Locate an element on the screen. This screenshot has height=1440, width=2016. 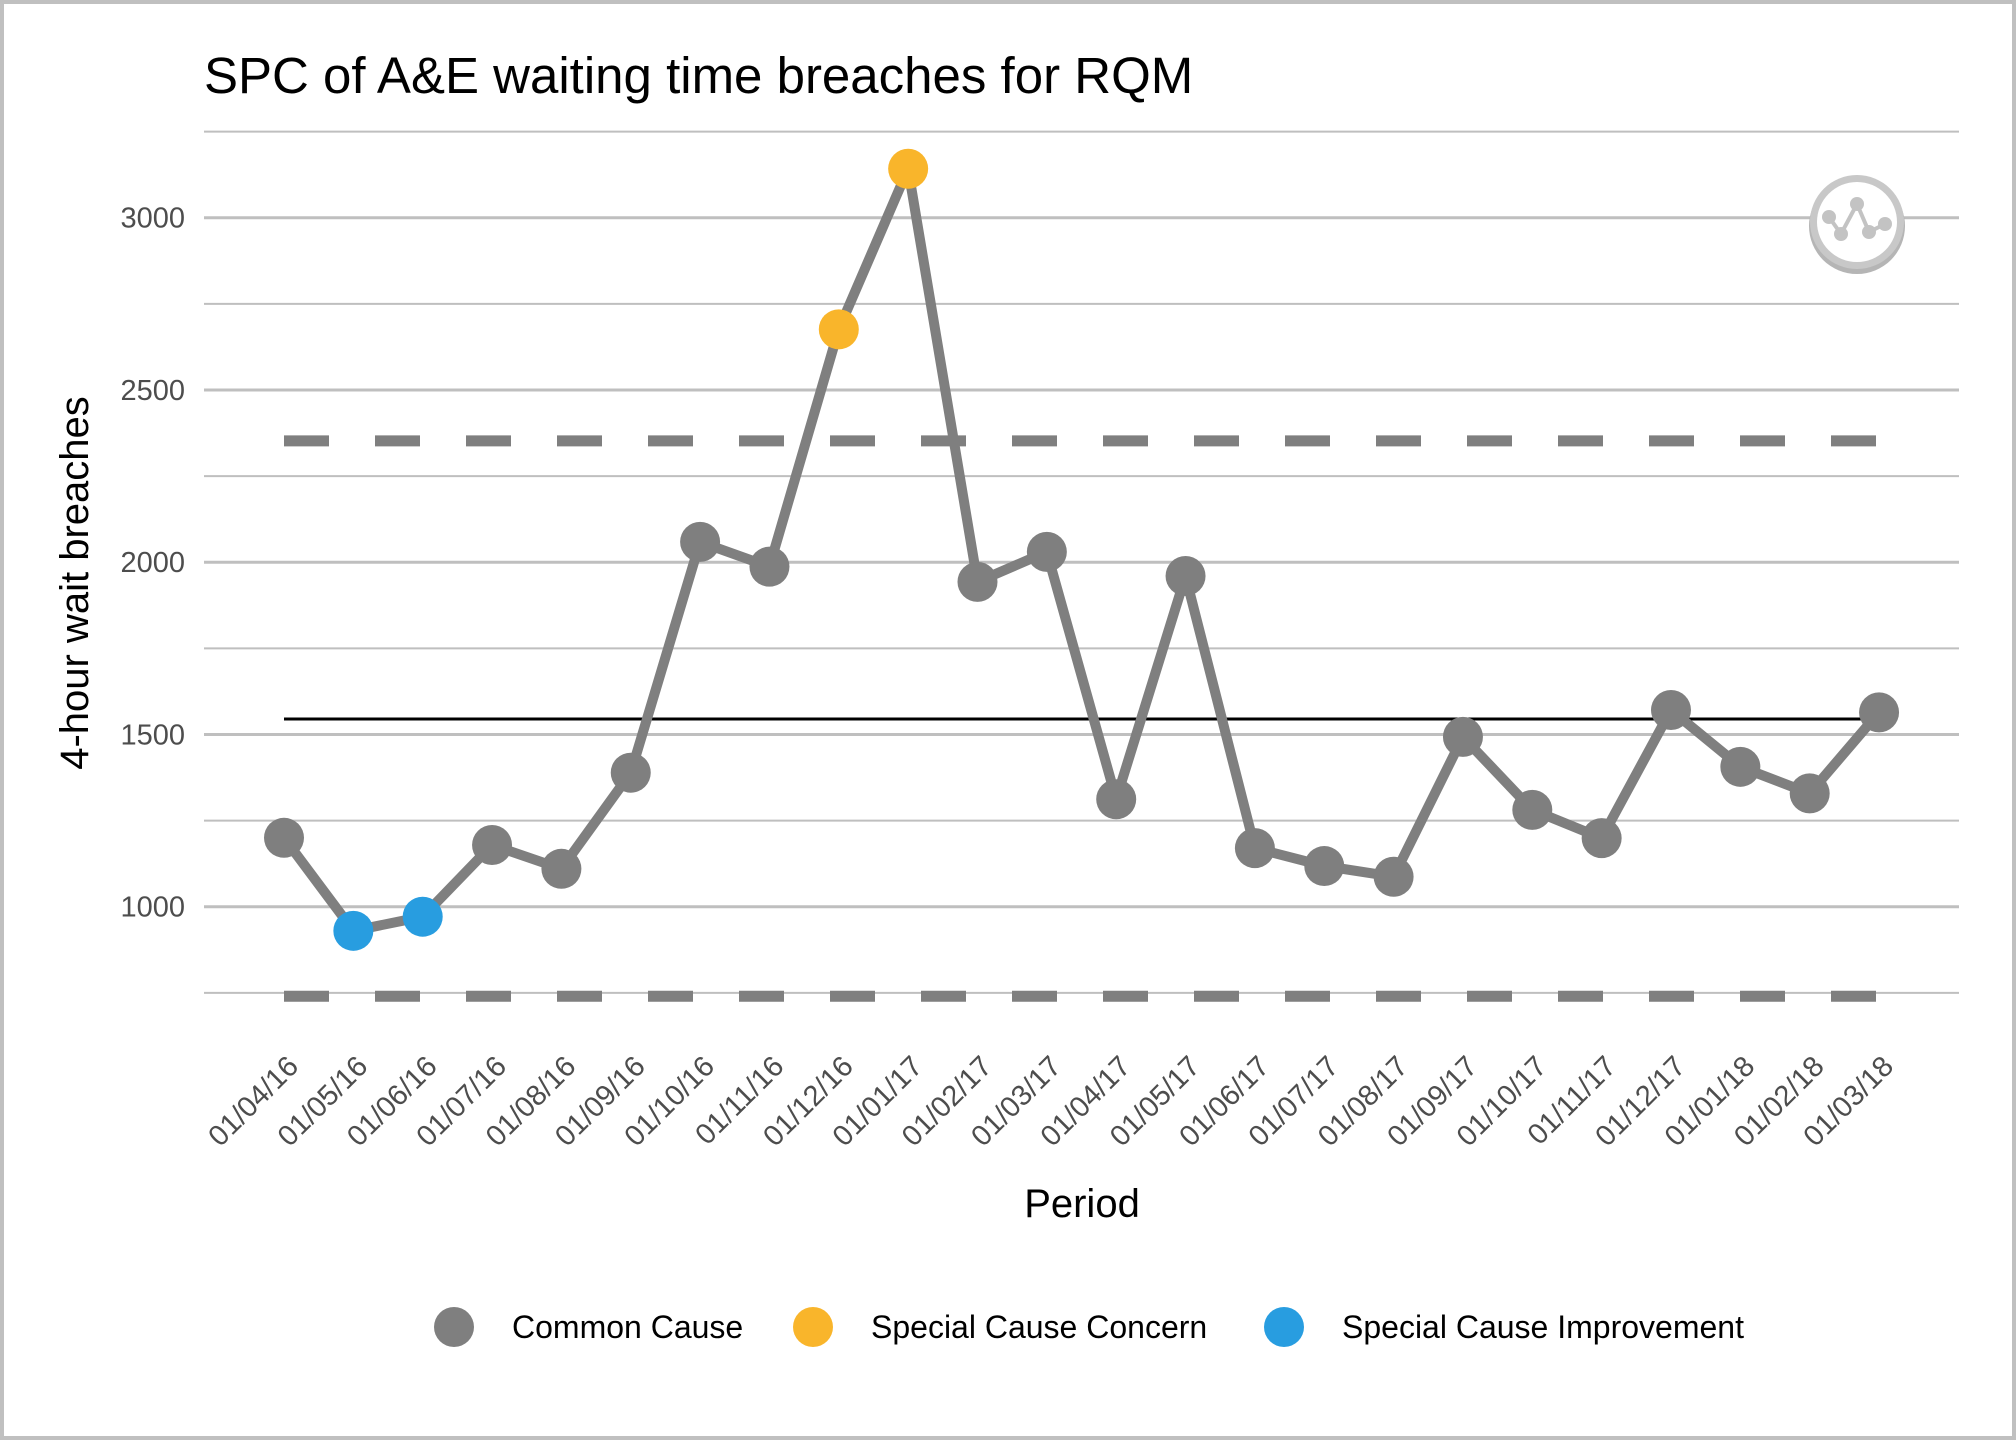
legend-label: Special Cause Concern is located at coordinates (1039, 1327).